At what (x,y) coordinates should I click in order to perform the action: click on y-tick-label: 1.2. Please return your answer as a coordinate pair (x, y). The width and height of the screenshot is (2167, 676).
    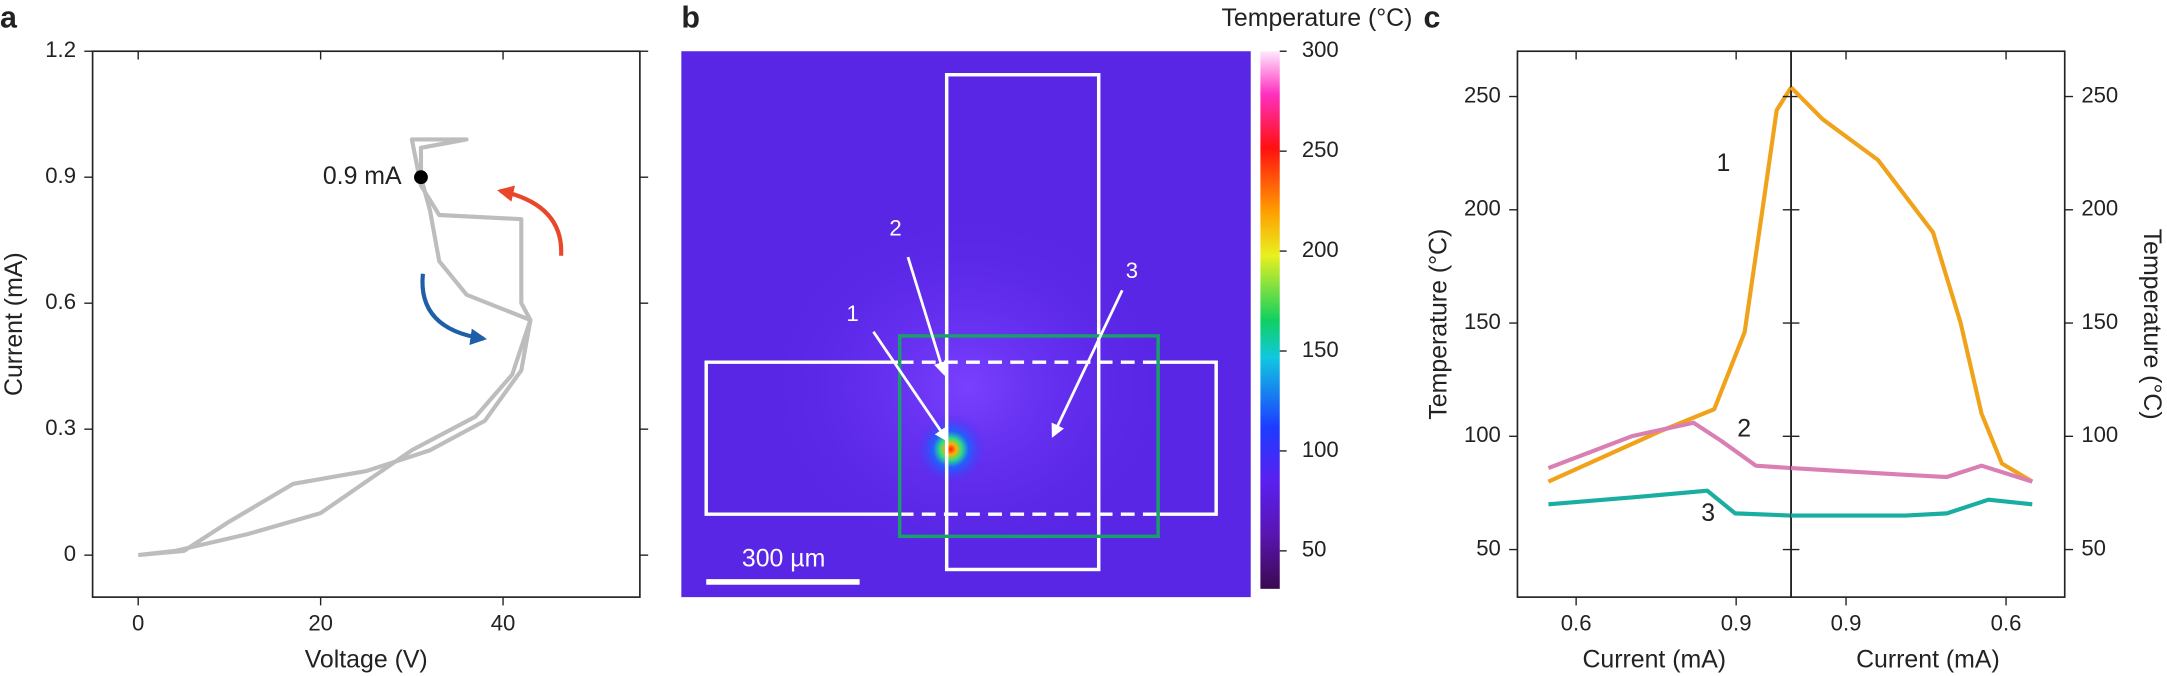
    Looking at the image, I should click on (60, 49).